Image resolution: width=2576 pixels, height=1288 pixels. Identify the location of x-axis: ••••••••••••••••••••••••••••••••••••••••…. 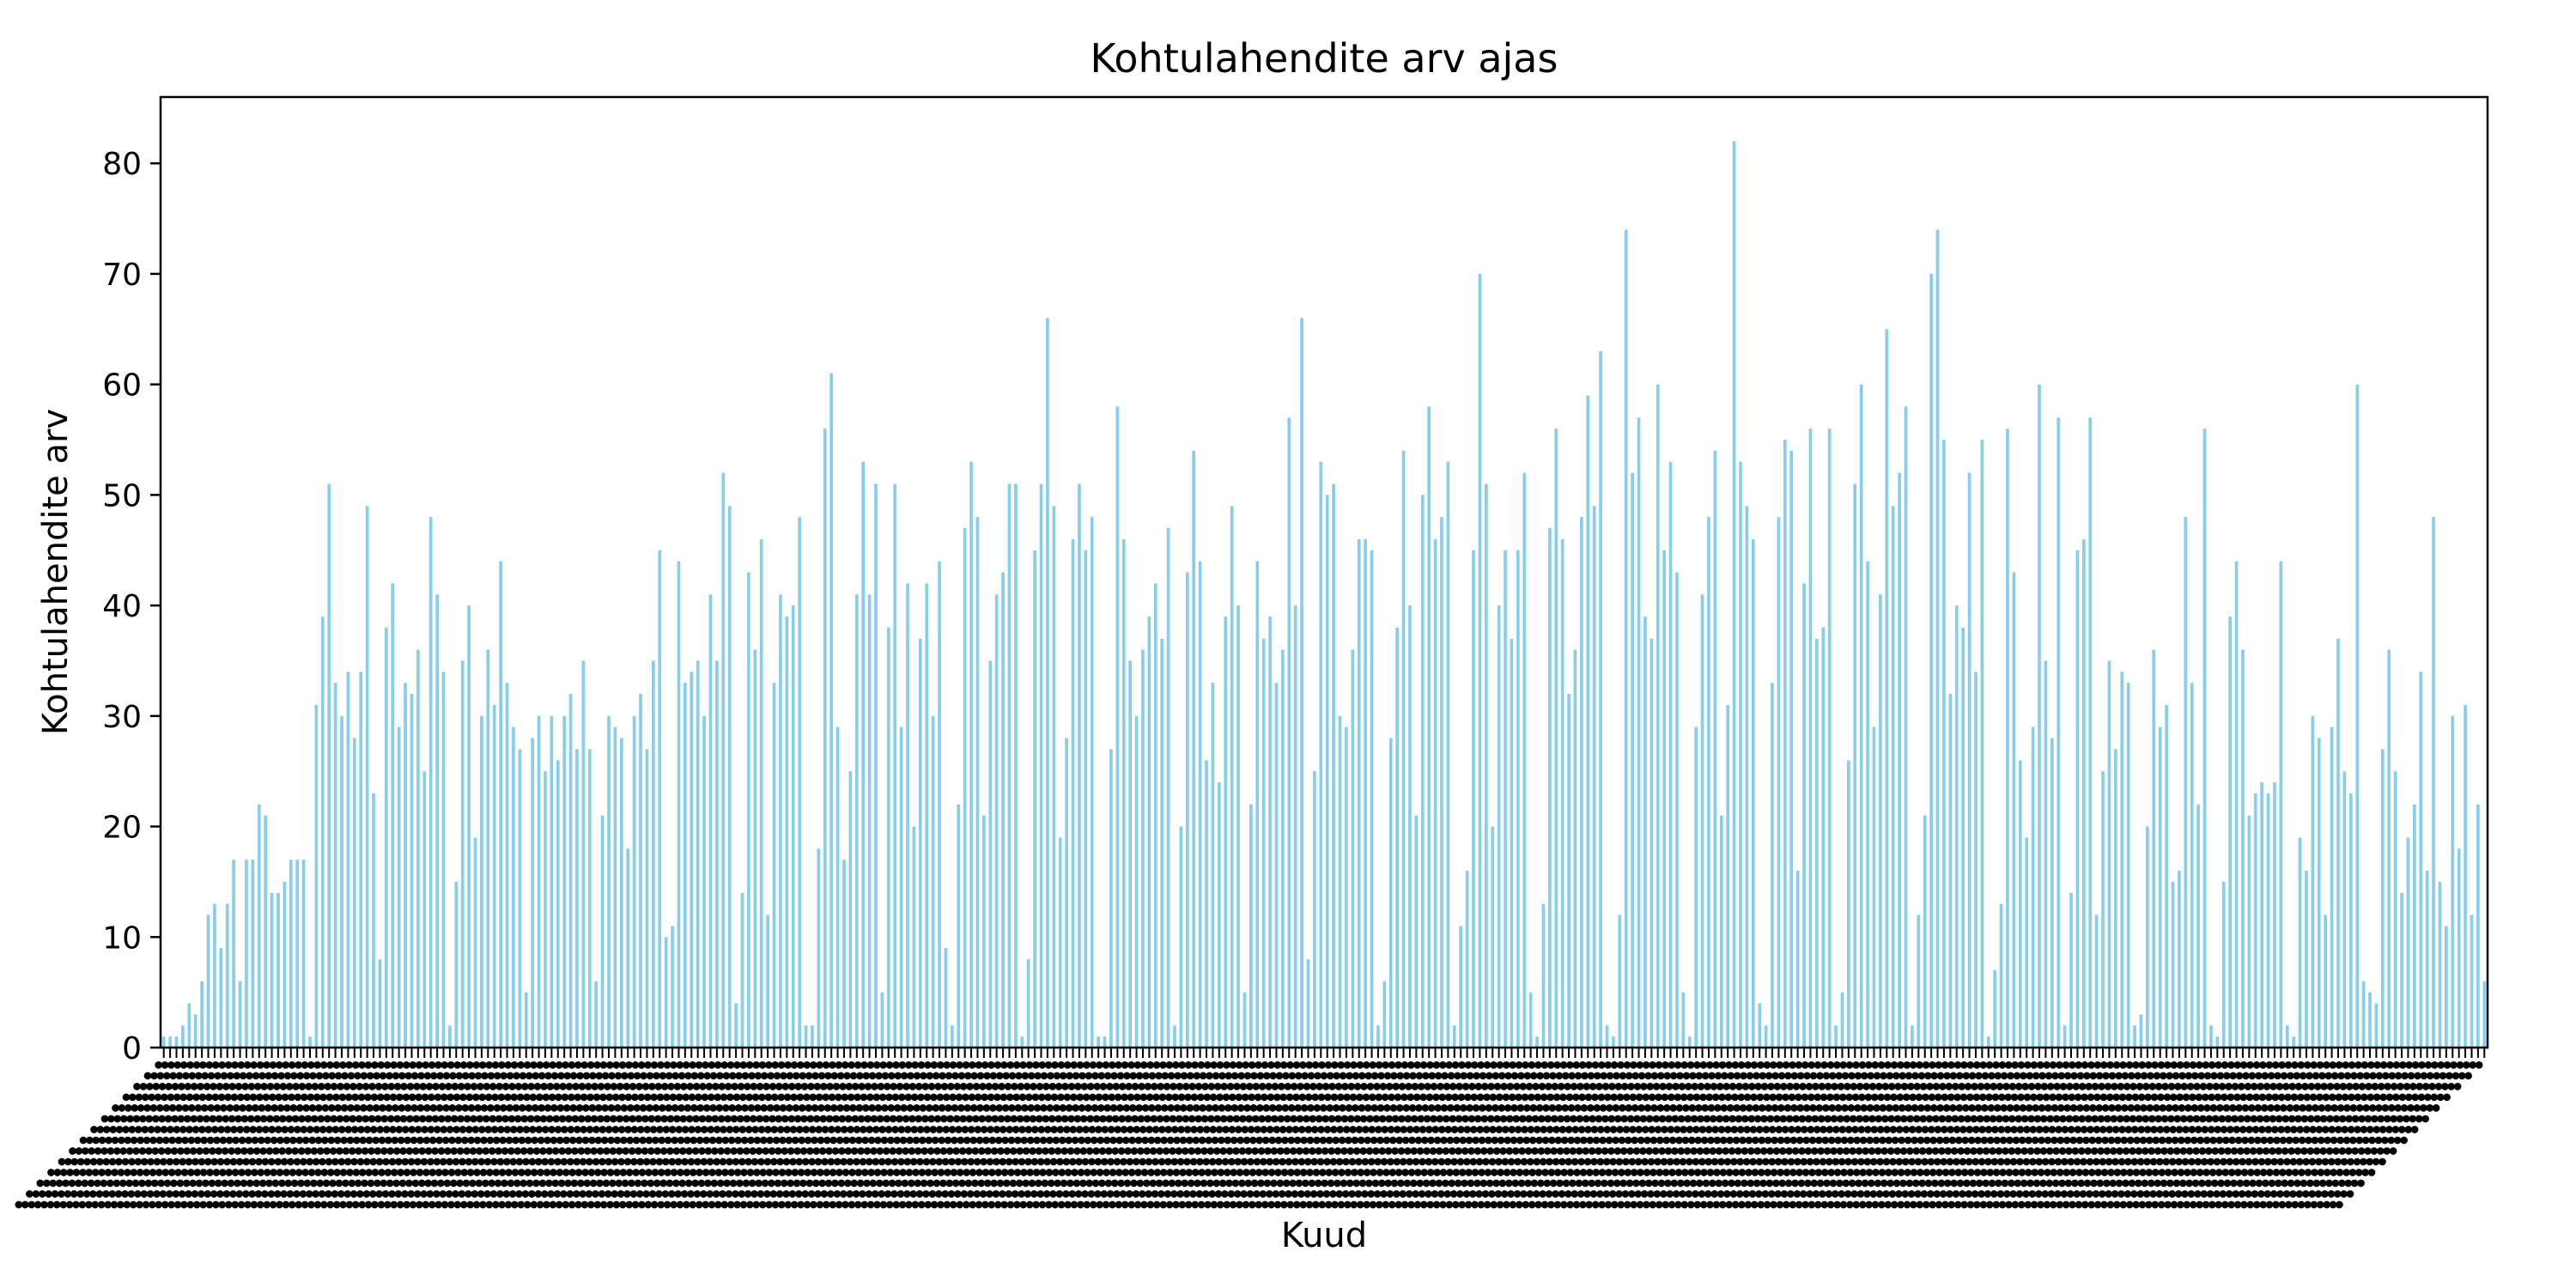
(1250, 1135).